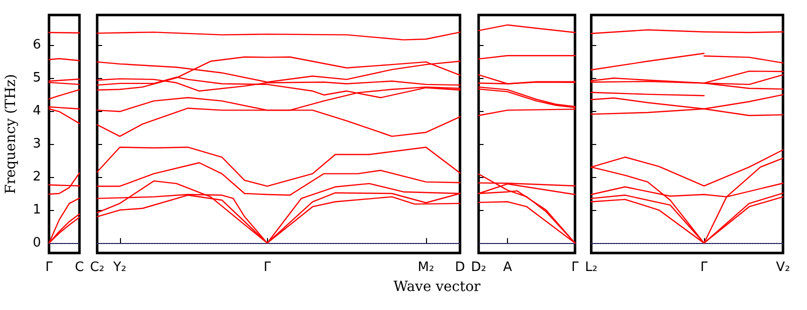 Image resolution: width=807 pixels, height=310 pixels. What do you see at coordinates (36, 78) in the screenshot?
I see `y-tick-label: 5` at bounding box center [36, 78].